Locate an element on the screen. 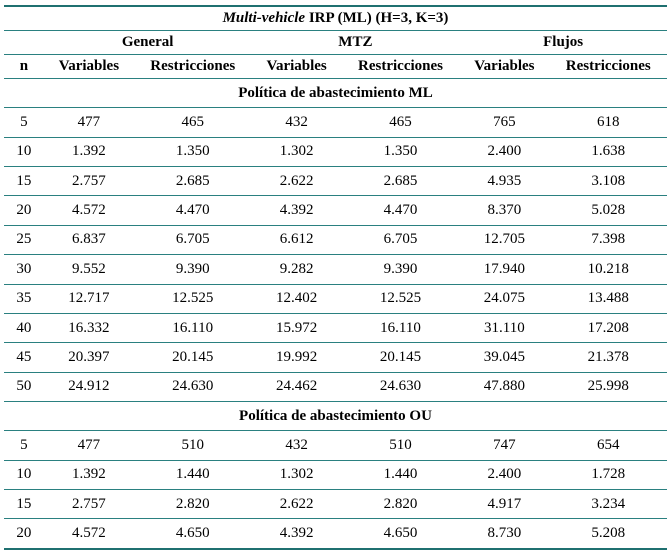  group-header-mtz: MTZ is located at coordinates (355, 42).